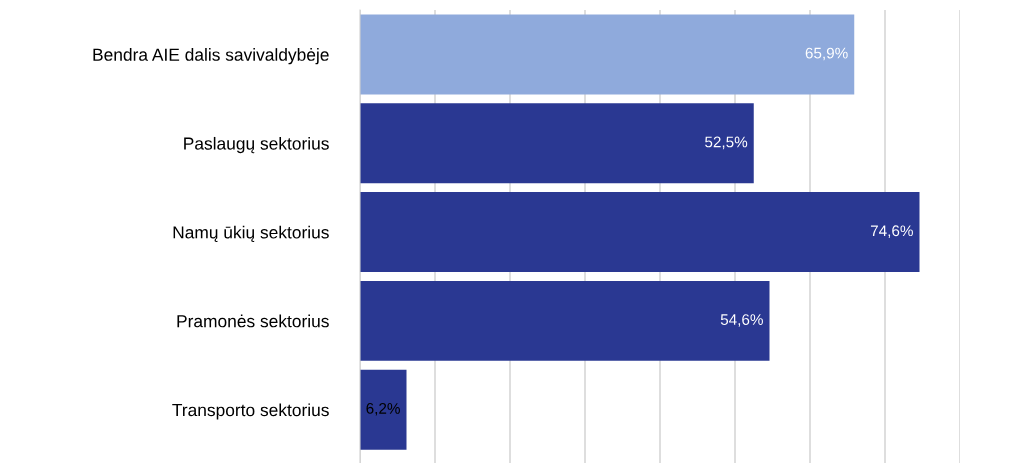 Image resolution: width=1017 pixels, height=463 pixels. Describe the element at coordinates (891, 231) in the screenshot. I see `data-label: 74,6%` at that location.